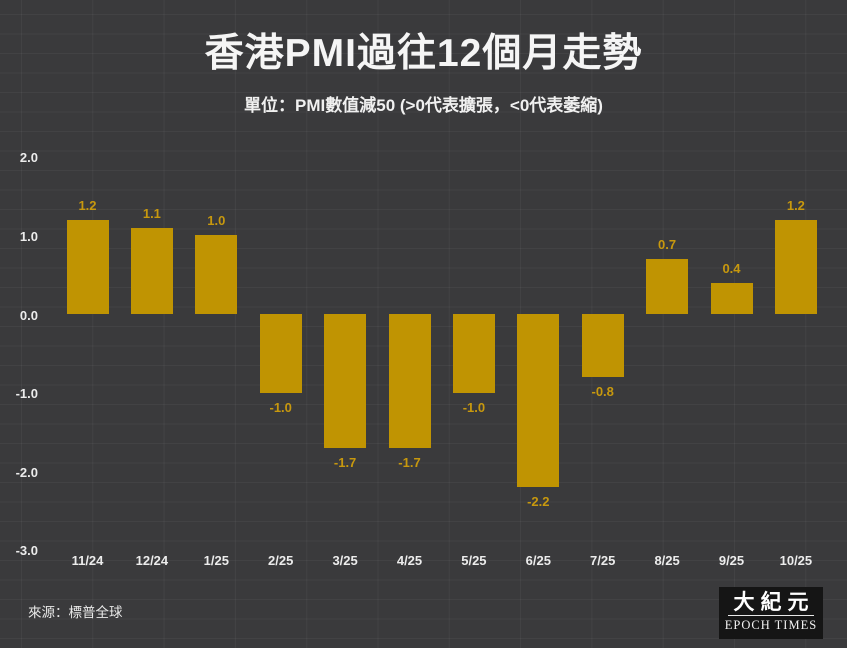 The width and height of the screenshot is (847, 648). Describe the element at coordinates (731, 268) in the screenshot. I see `bar-value-label: 0.4` at that location.